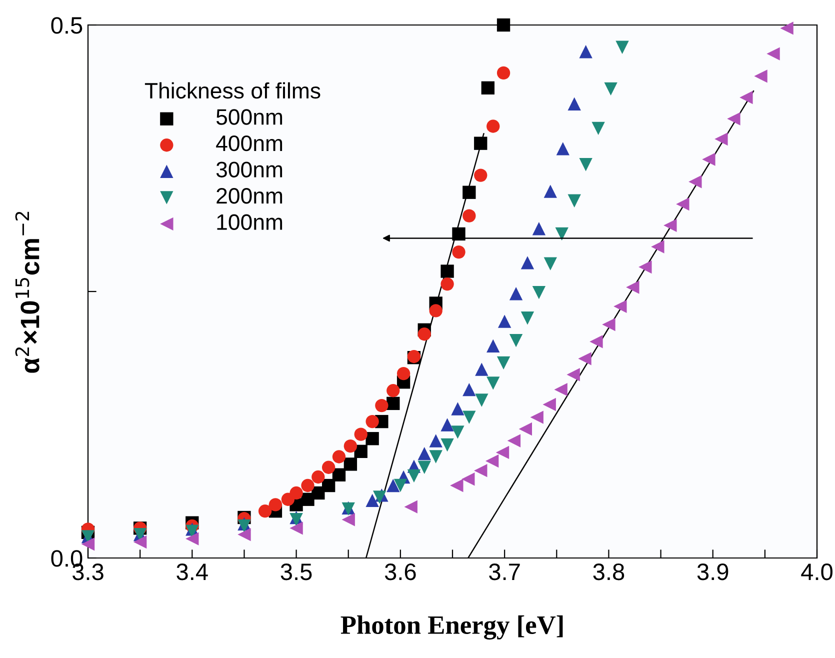  I want to click on x-tick-label: 4.0, so click(816, 571).